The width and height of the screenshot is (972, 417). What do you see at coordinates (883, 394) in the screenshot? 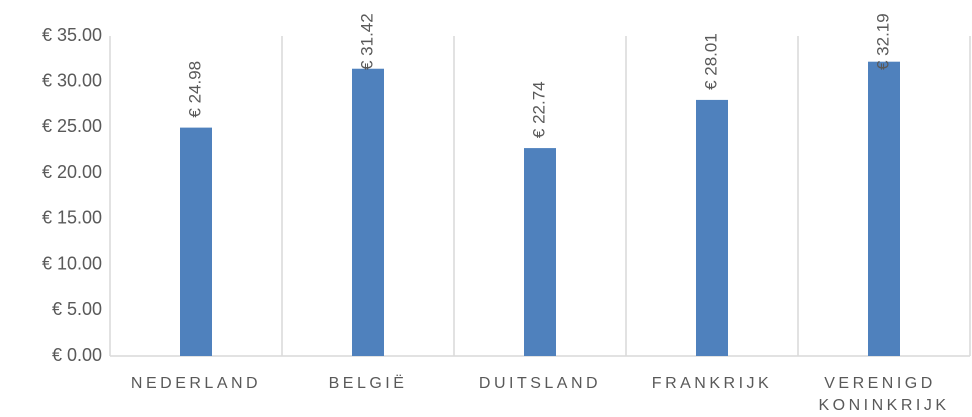
I see `x-tick-label: VERENIGD KONINKRIJK` at bounding box center [883, 394].